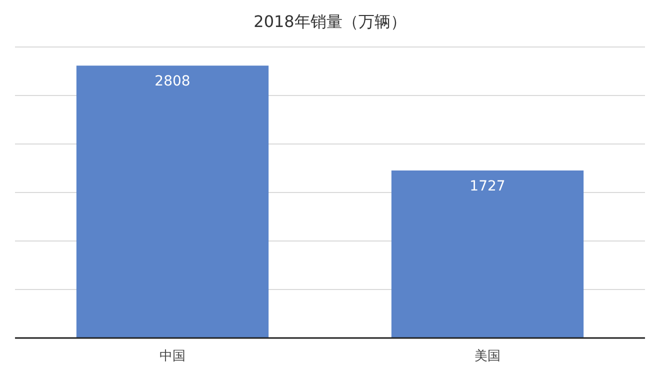 The width and height of the screenshot is (660, 373). What do you see at coordinates (172, 82) in the screenshot?
I see `data-label: 2808` at bounding box center [172, 82].